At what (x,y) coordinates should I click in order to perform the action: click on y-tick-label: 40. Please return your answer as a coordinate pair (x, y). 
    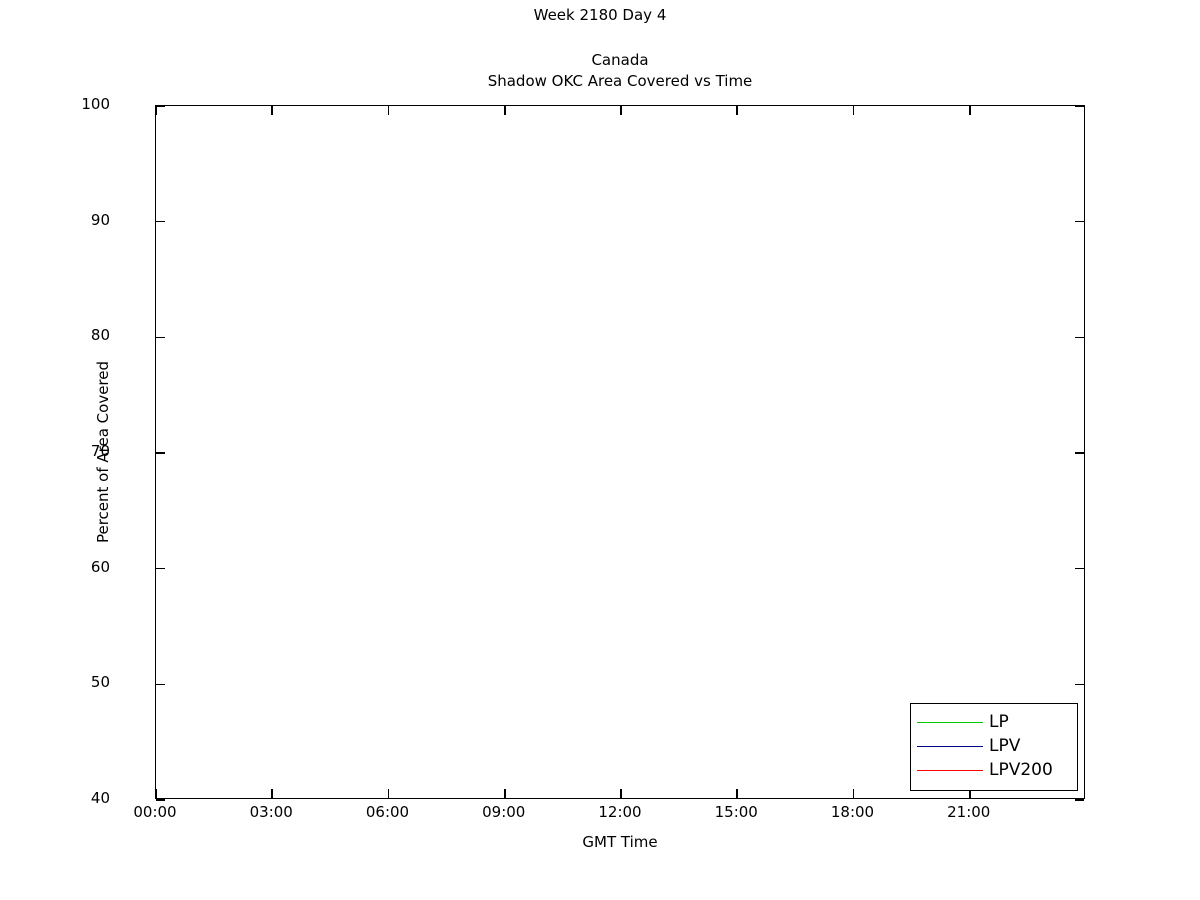
    Looking at the image, I should click on (100, 798).